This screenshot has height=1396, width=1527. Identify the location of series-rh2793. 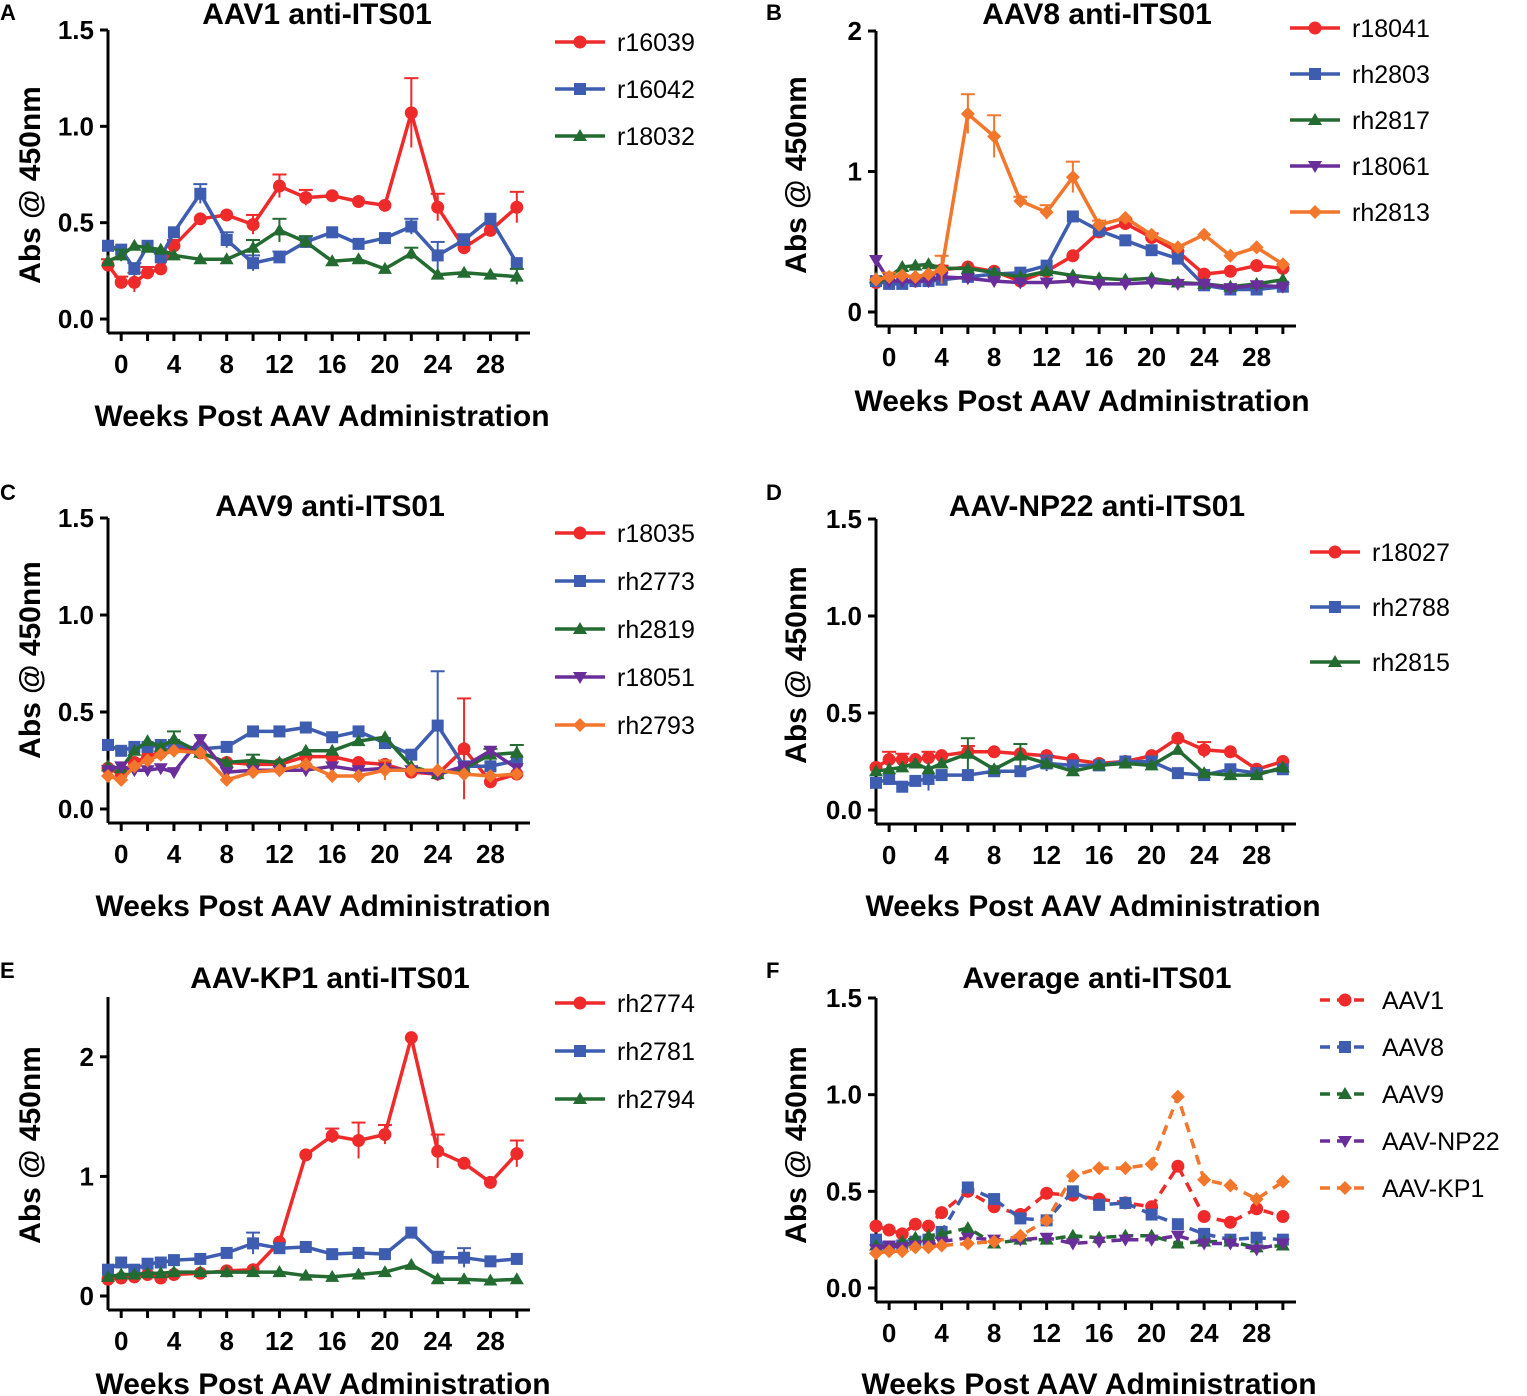
(312, 765).